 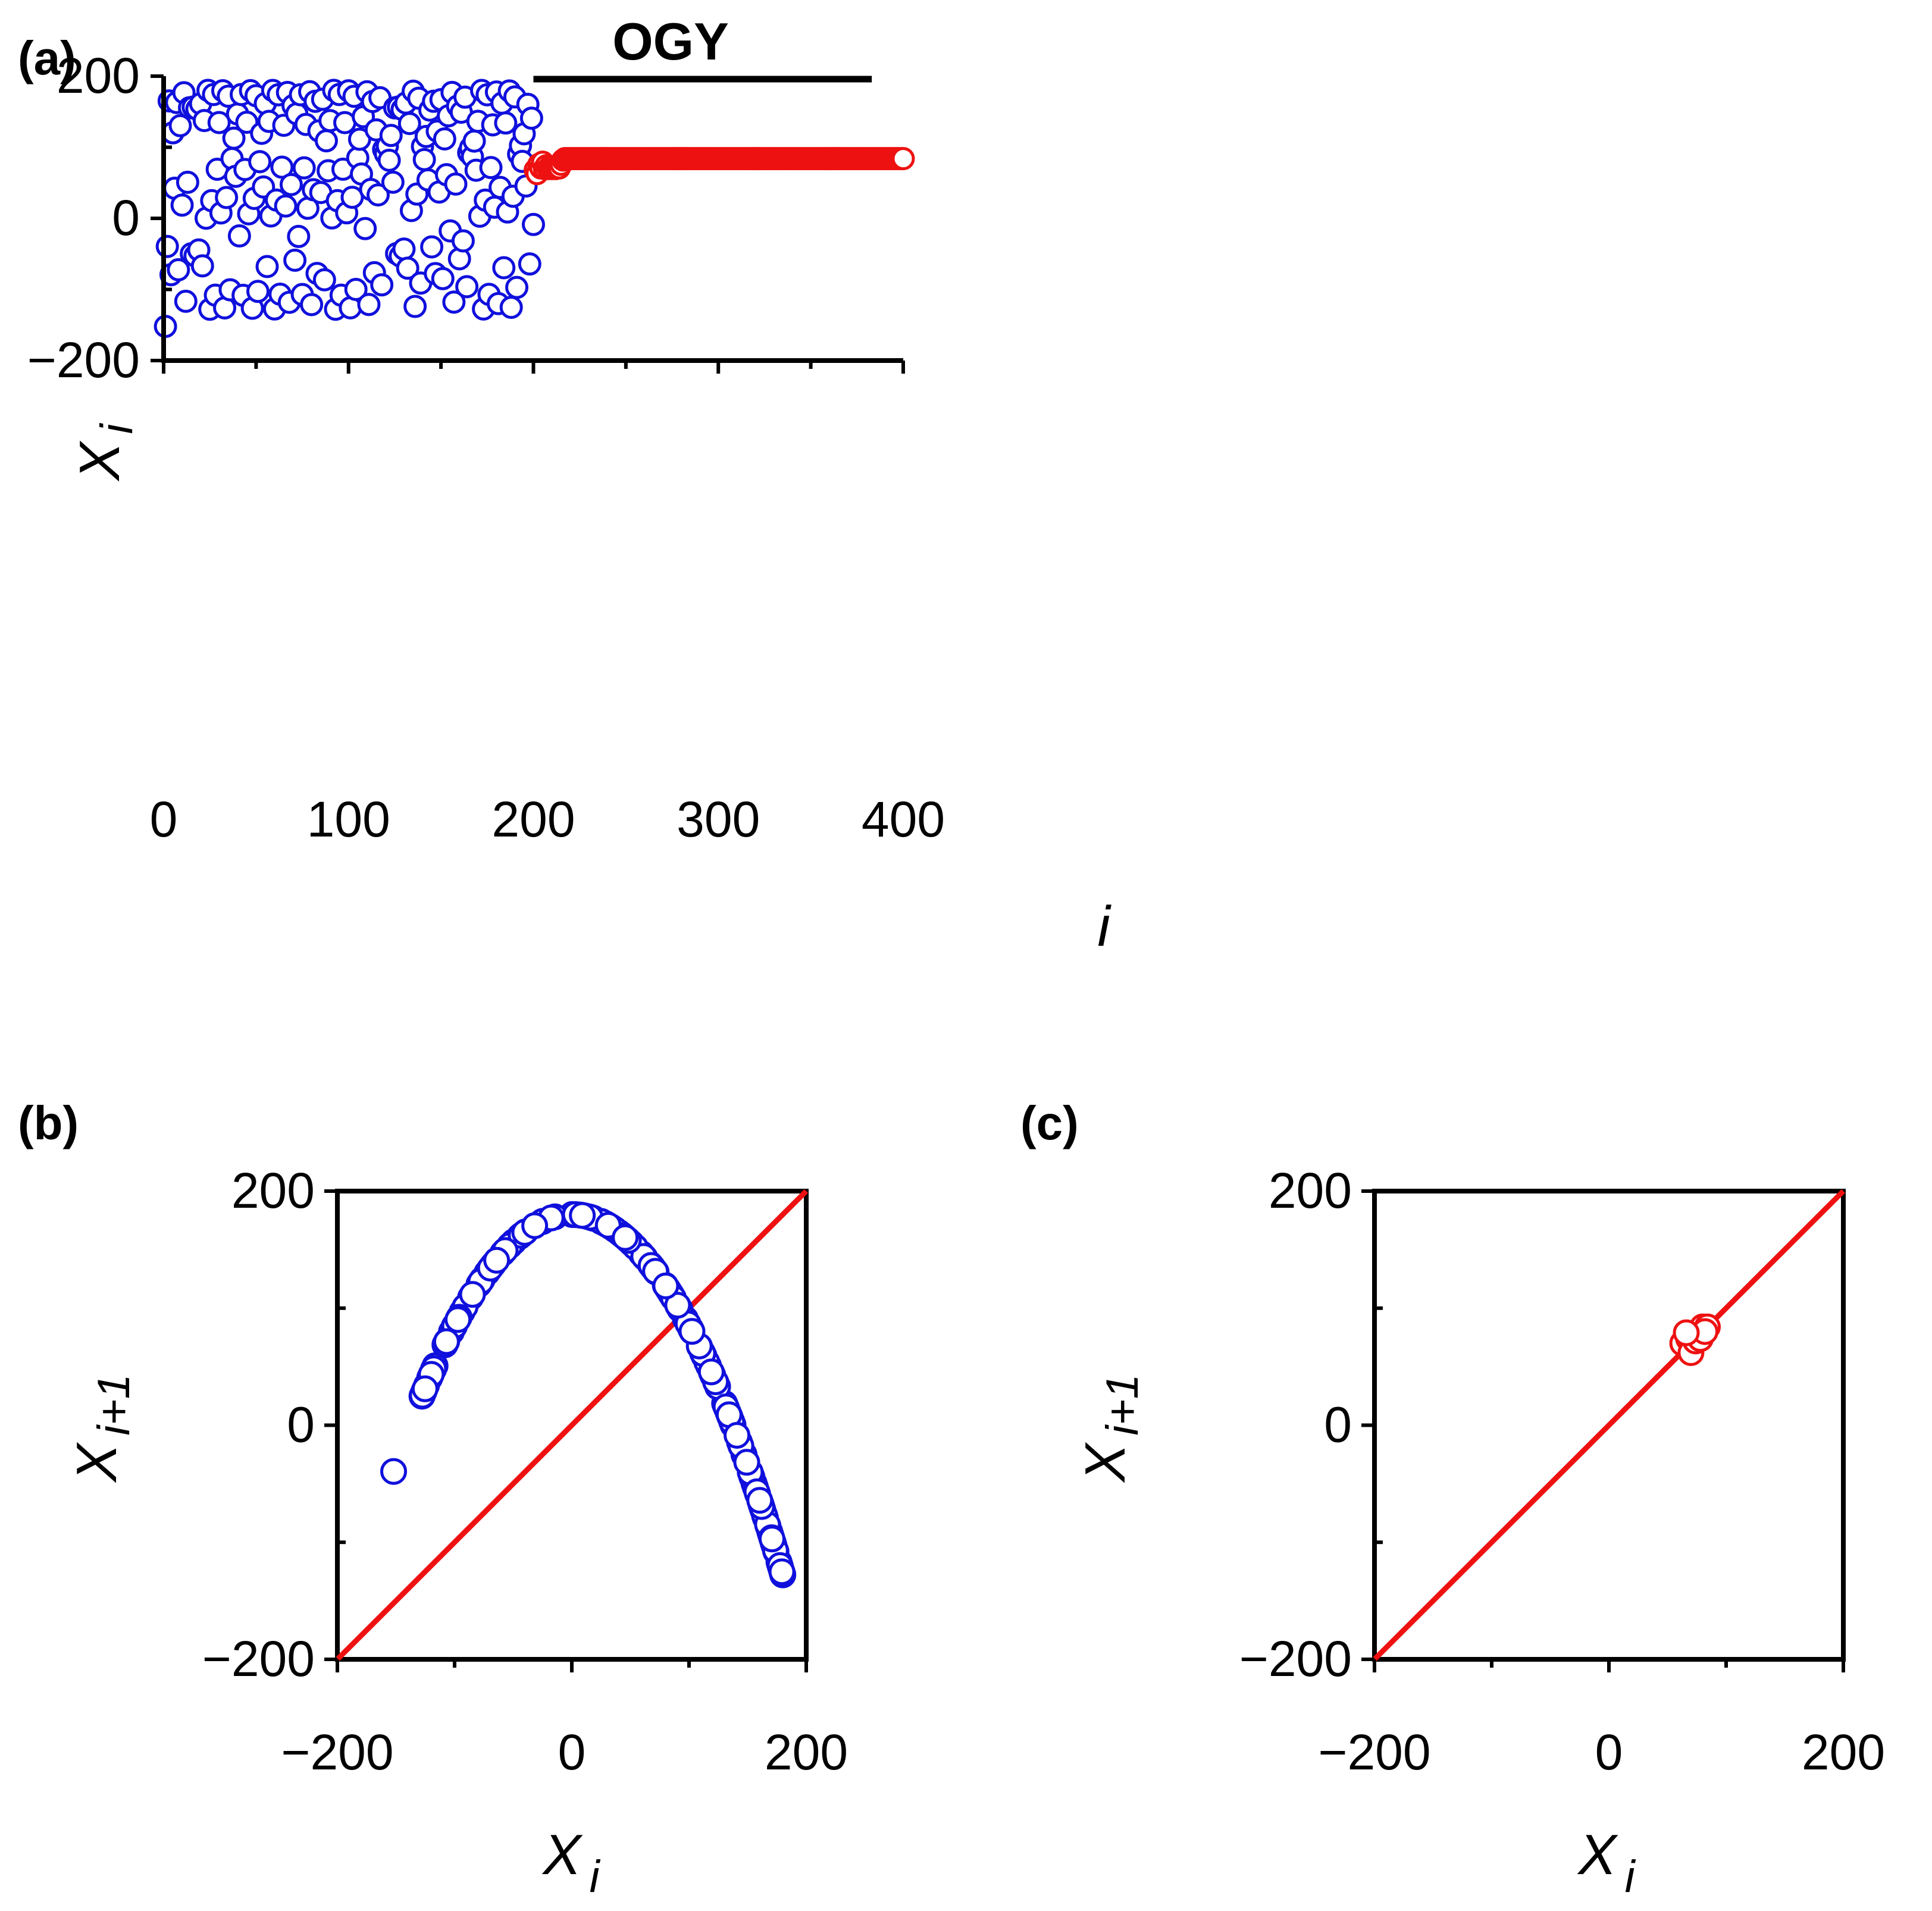 I want to click on b-x-tick-label: 200, so click(x=807, y=1752).